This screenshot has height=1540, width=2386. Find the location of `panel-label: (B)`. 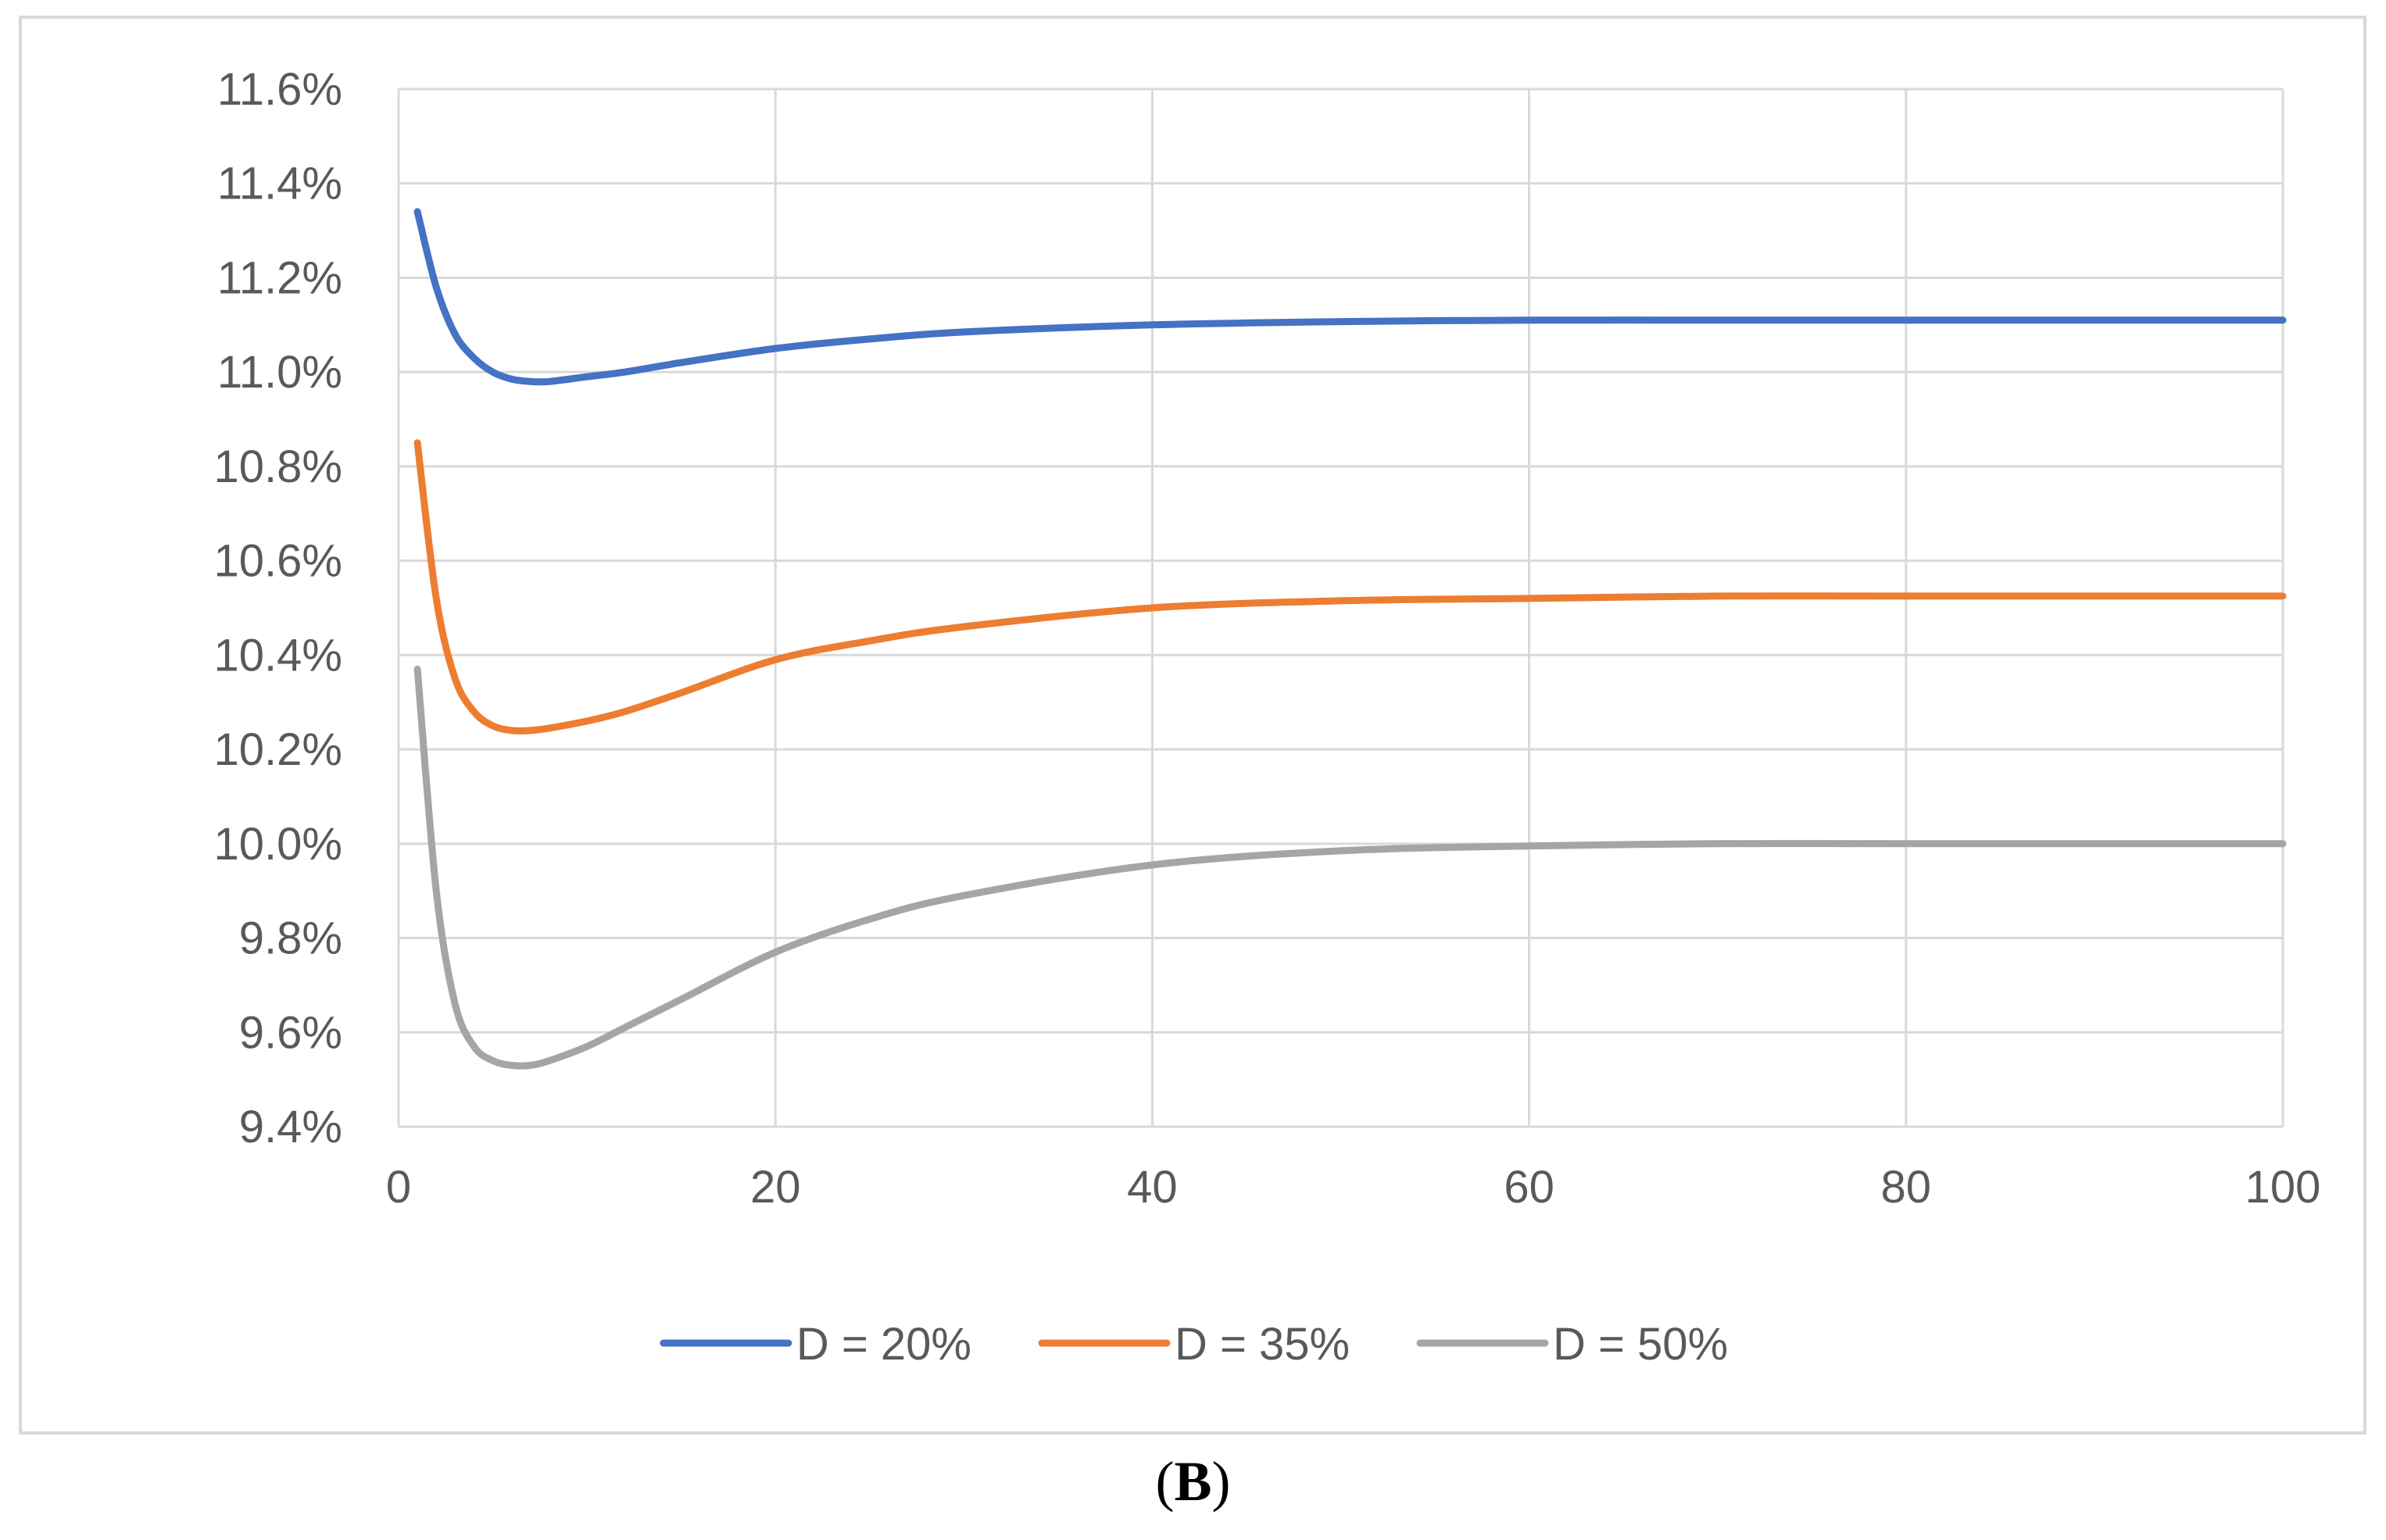

panel-label: (B) is located at coordinates (1193, 1481).